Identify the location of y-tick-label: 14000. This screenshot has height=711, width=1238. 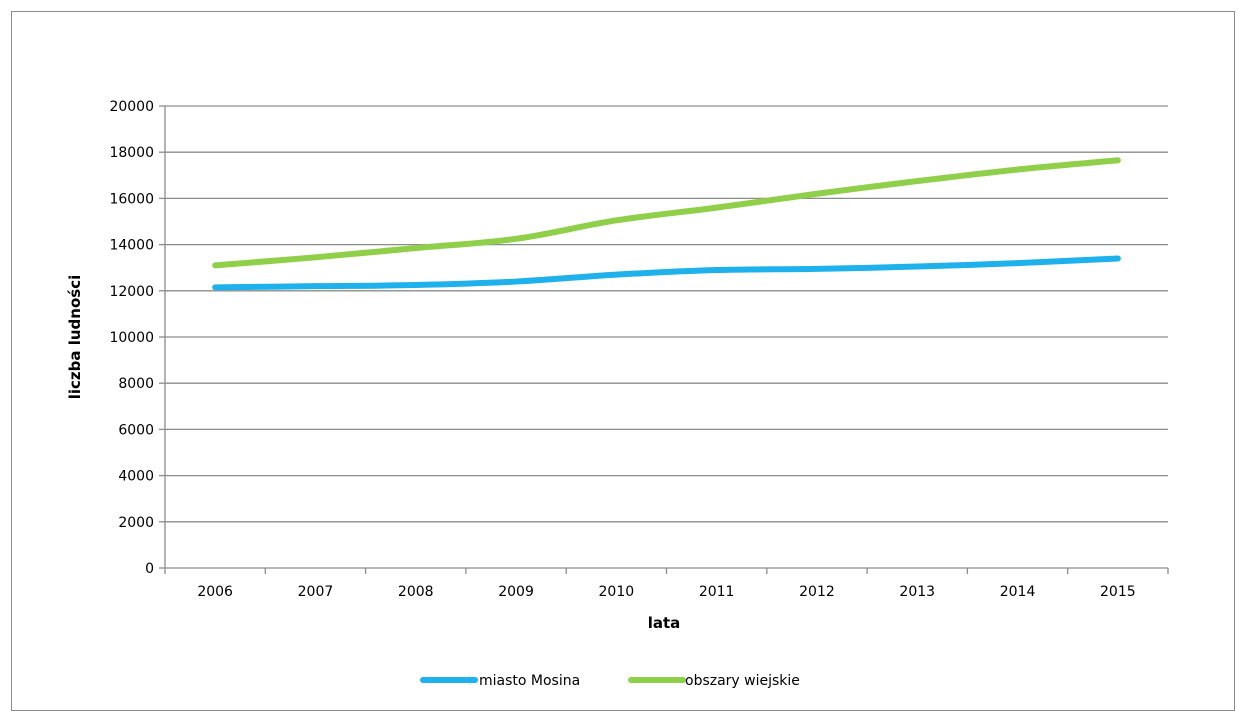
(131, 246).